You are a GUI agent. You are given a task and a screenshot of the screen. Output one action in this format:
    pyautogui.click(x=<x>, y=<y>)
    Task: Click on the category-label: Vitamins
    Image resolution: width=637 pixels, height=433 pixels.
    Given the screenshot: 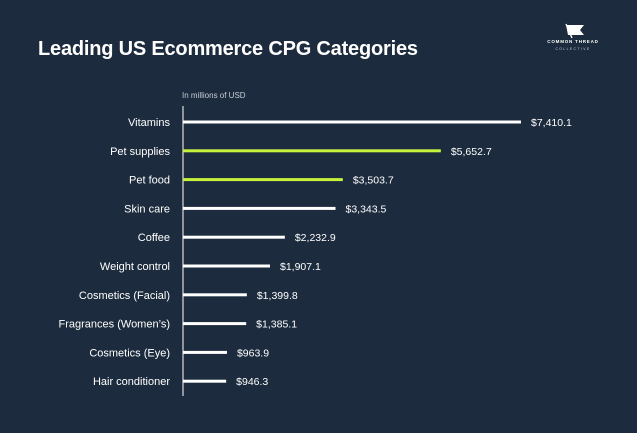 What is the action you would take?
    pyautogui.click(x=149, y=123)
    